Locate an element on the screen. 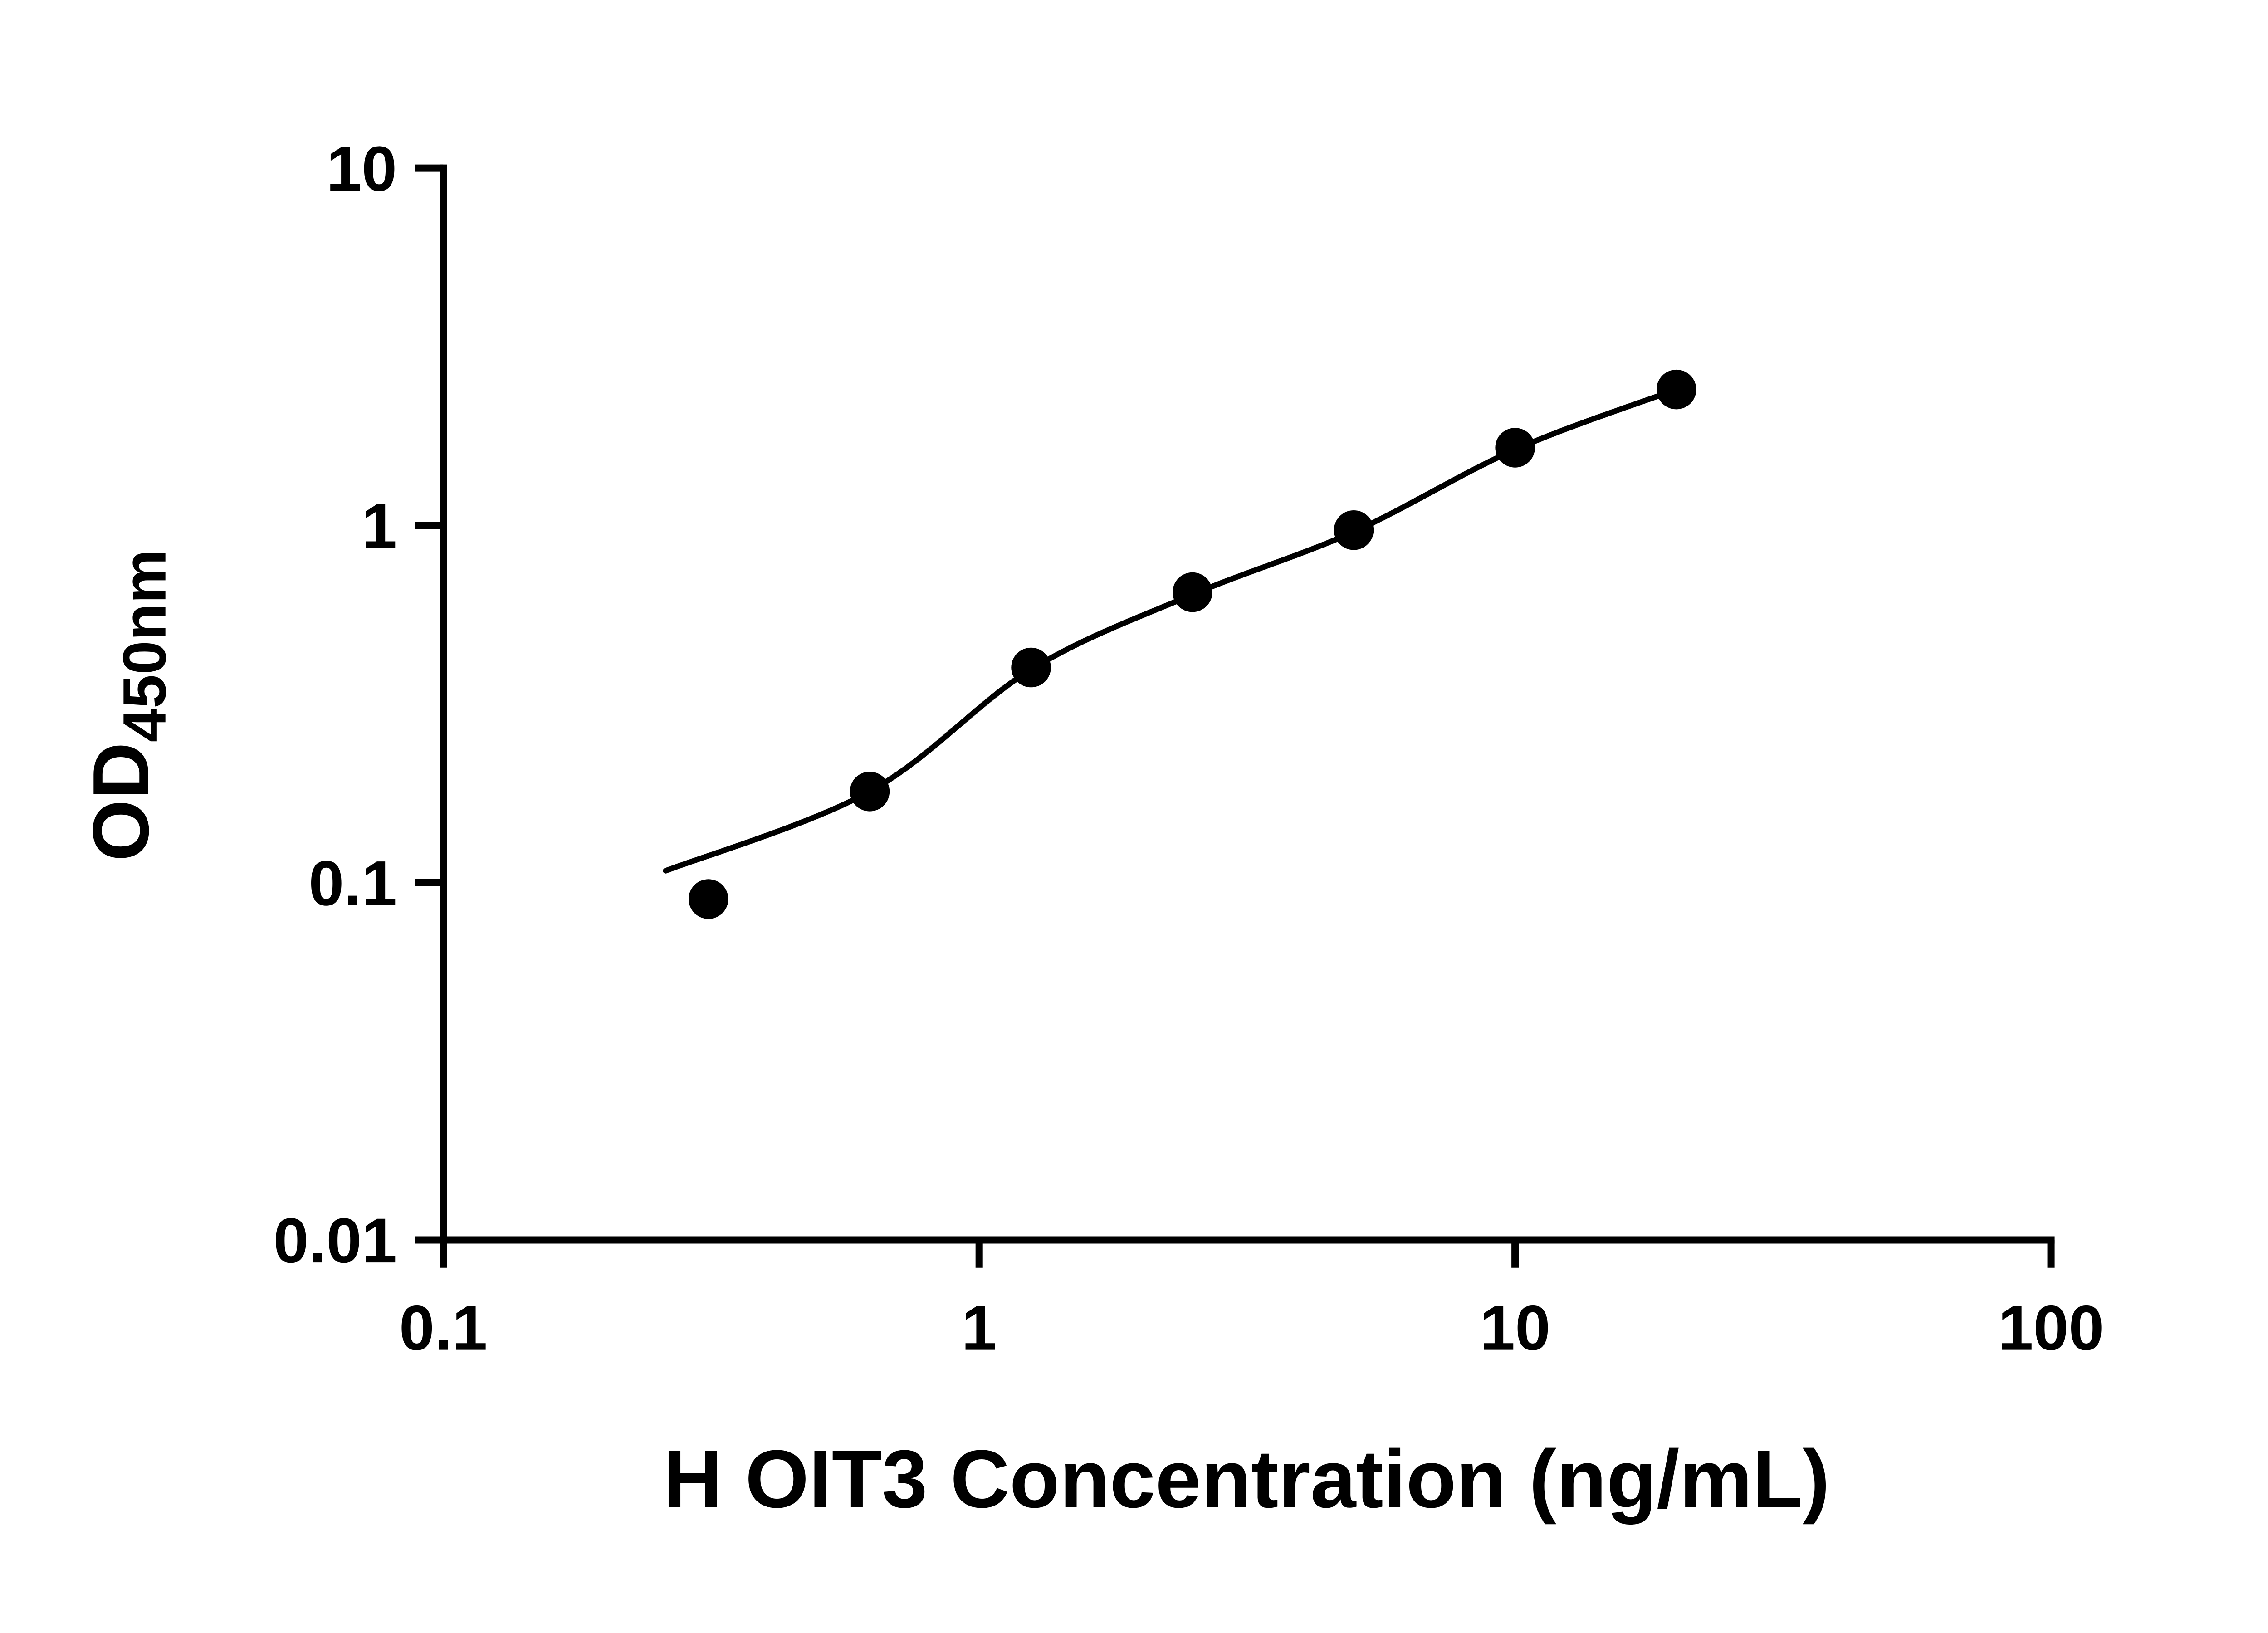 Image resolution: width=2268 pixels, height=1633 pixels. x-axis-tick-label: 1 is located at coordinates (980, 1328).